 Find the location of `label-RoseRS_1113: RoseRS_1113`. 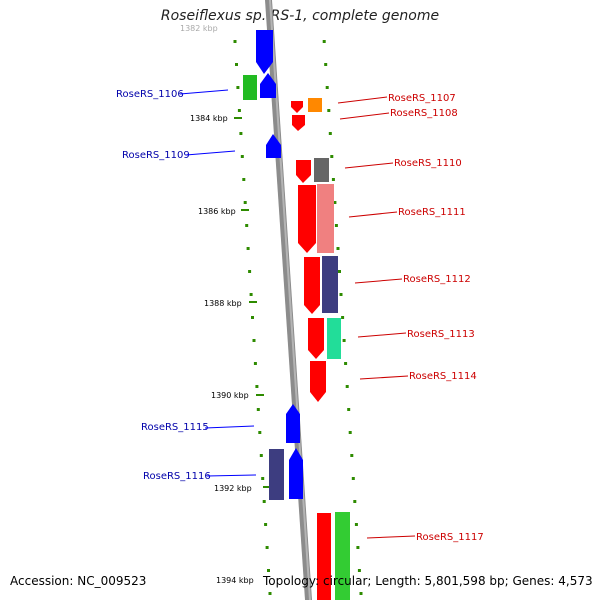

label-RoseRS_1113: RoseRS_1113 is located at coordinates (441, 334).